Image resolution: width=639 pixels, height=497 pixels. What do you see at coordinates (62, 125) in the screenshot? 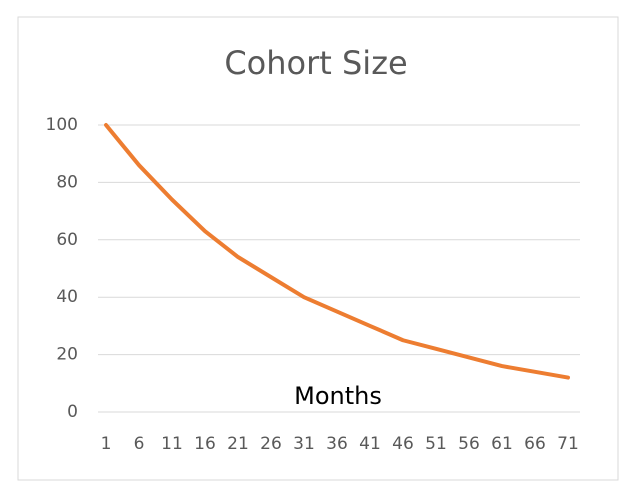
I see `y-tick-label: 100` at bounding box center [62, 125].